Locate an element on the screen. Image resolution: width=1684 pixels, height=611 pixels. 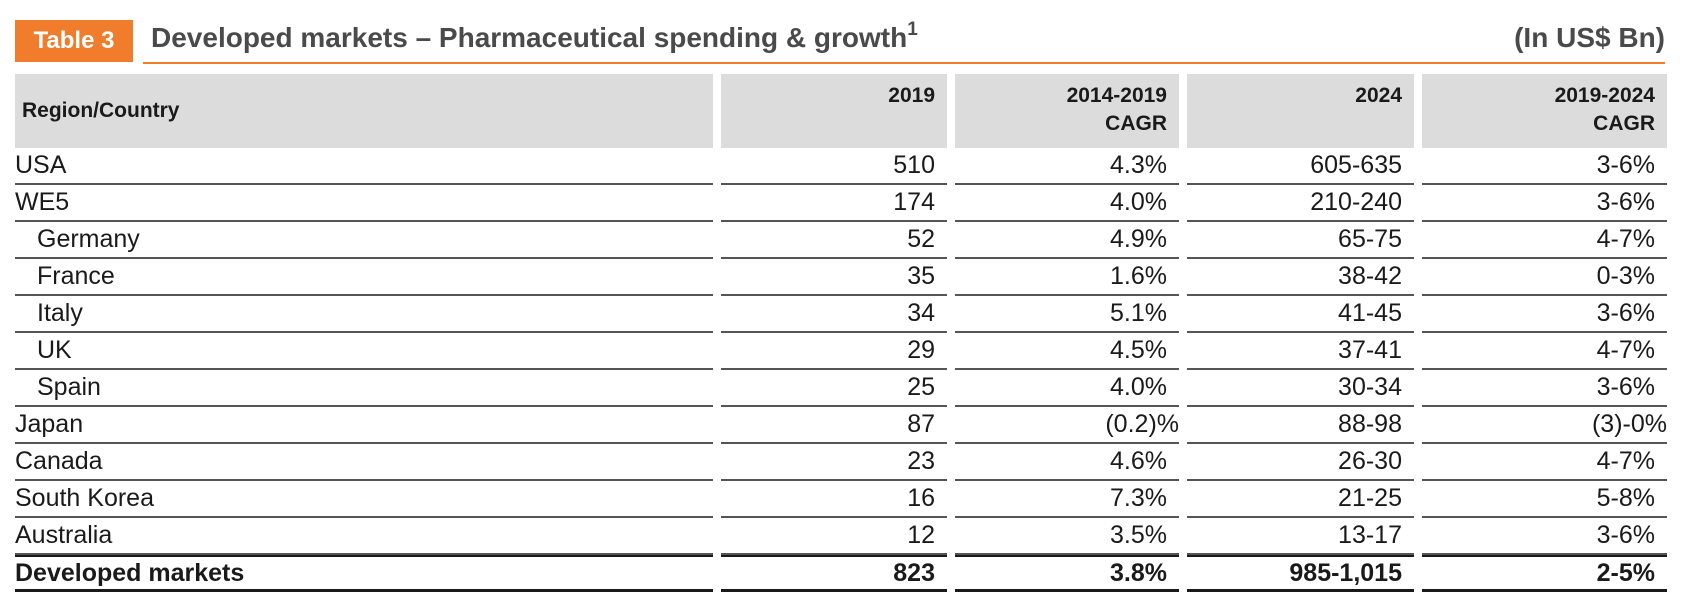
column-header-label: Region/Country is located at coordinates (101, 110).